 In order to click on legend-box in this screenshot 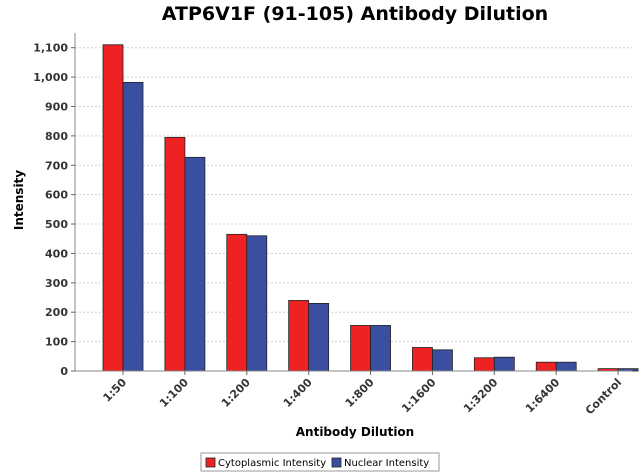, I will do `click(320, 462)`.